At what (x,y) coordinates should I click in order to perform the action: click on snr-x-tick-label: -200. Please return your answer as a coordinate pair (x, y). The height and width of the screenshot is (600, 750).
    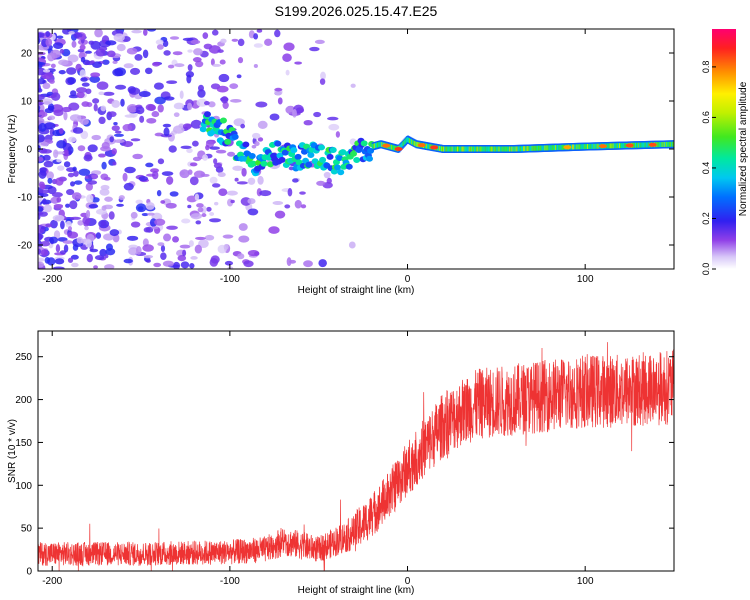
    Looking at the image, I should click on (52, 581).